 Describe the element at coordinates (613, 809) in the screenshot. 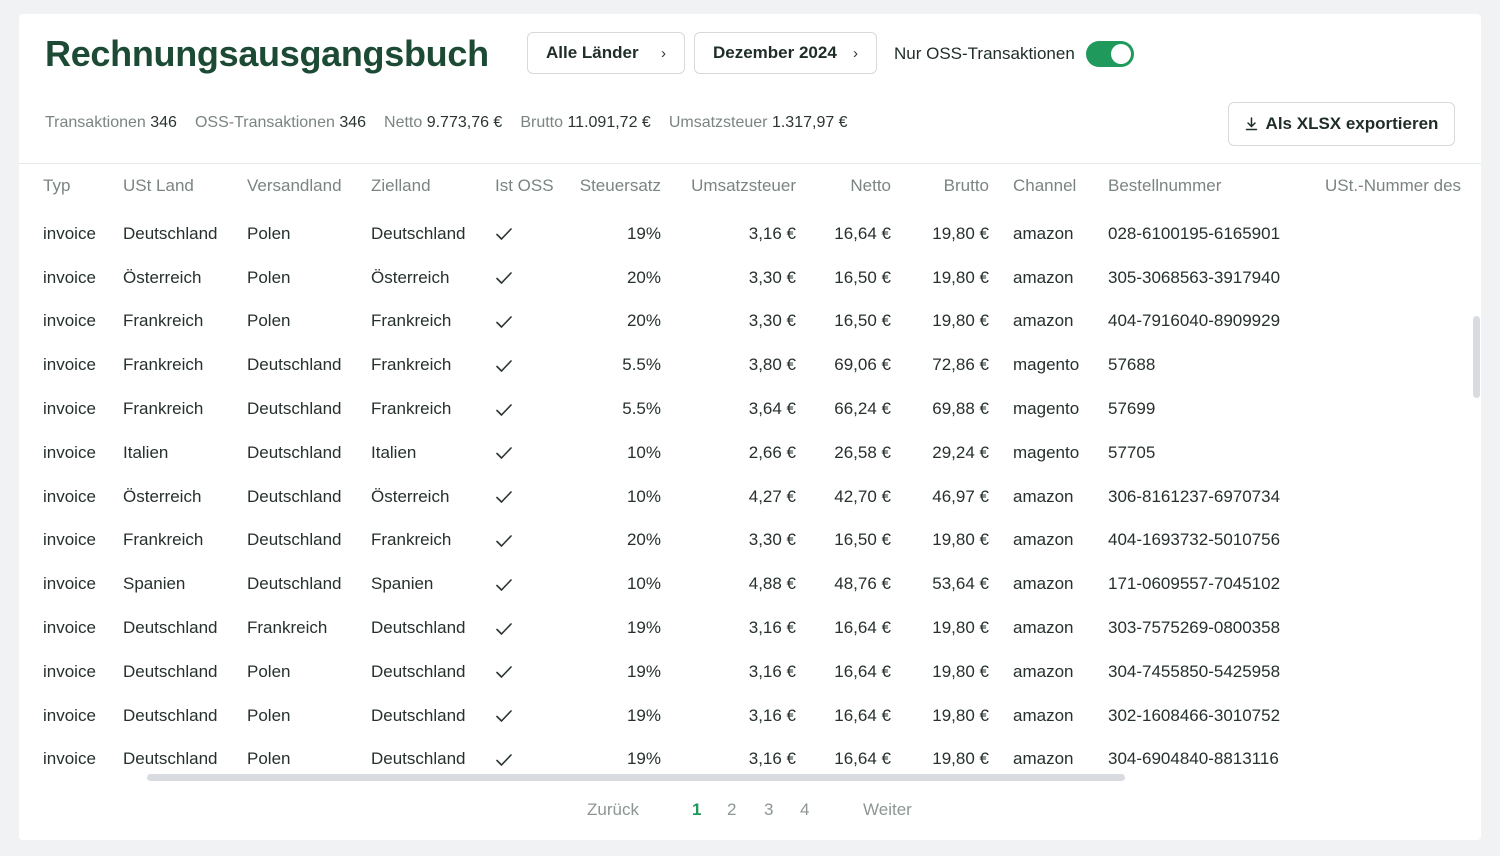

I see `prev-page-button: Zurück` at that location.